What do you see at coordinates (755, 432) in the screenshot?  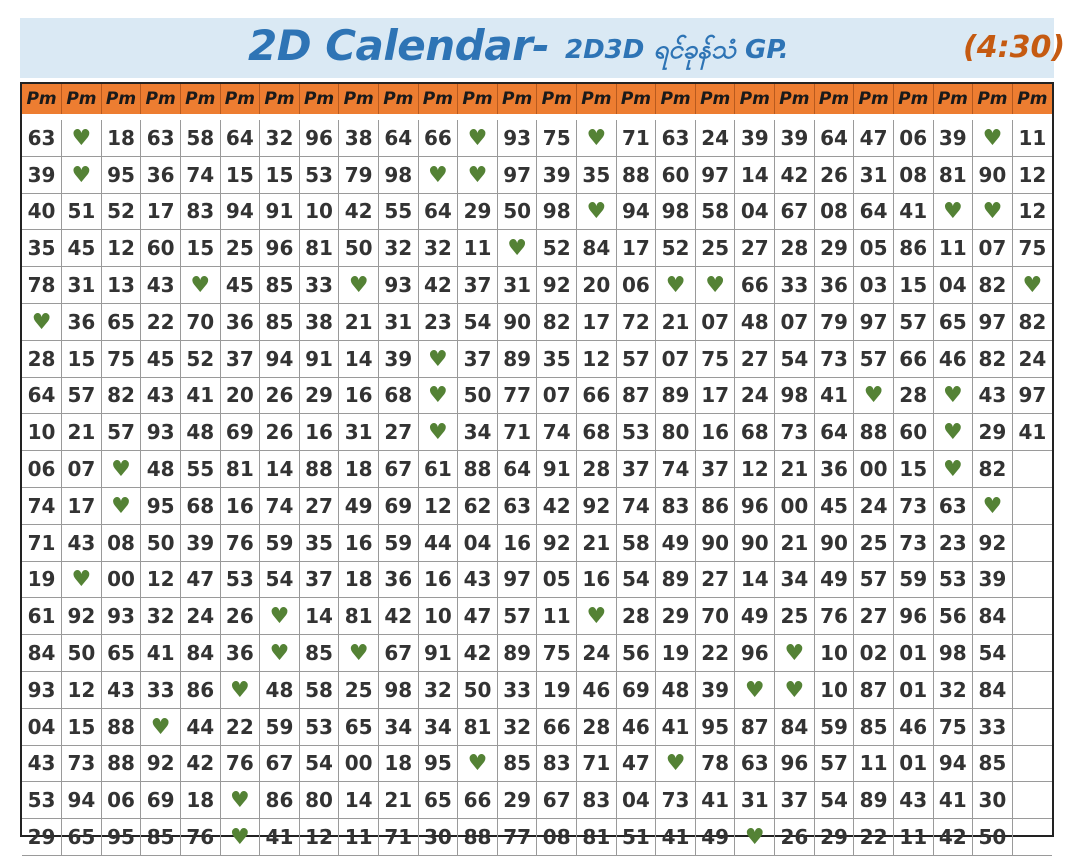 I see `number-cell: 68` at bounding box center [755, 432].